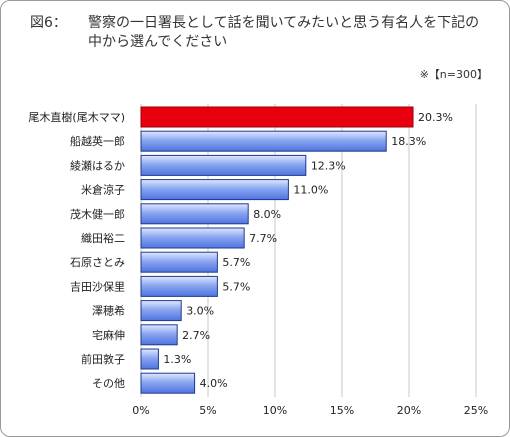 This screenshot has height=437, width=510. Describe the element at coordinates (310, 410) in the screenshot. I see `x-axis-ticks: 0% 5% 10% 15% 20% 25%` at that location.